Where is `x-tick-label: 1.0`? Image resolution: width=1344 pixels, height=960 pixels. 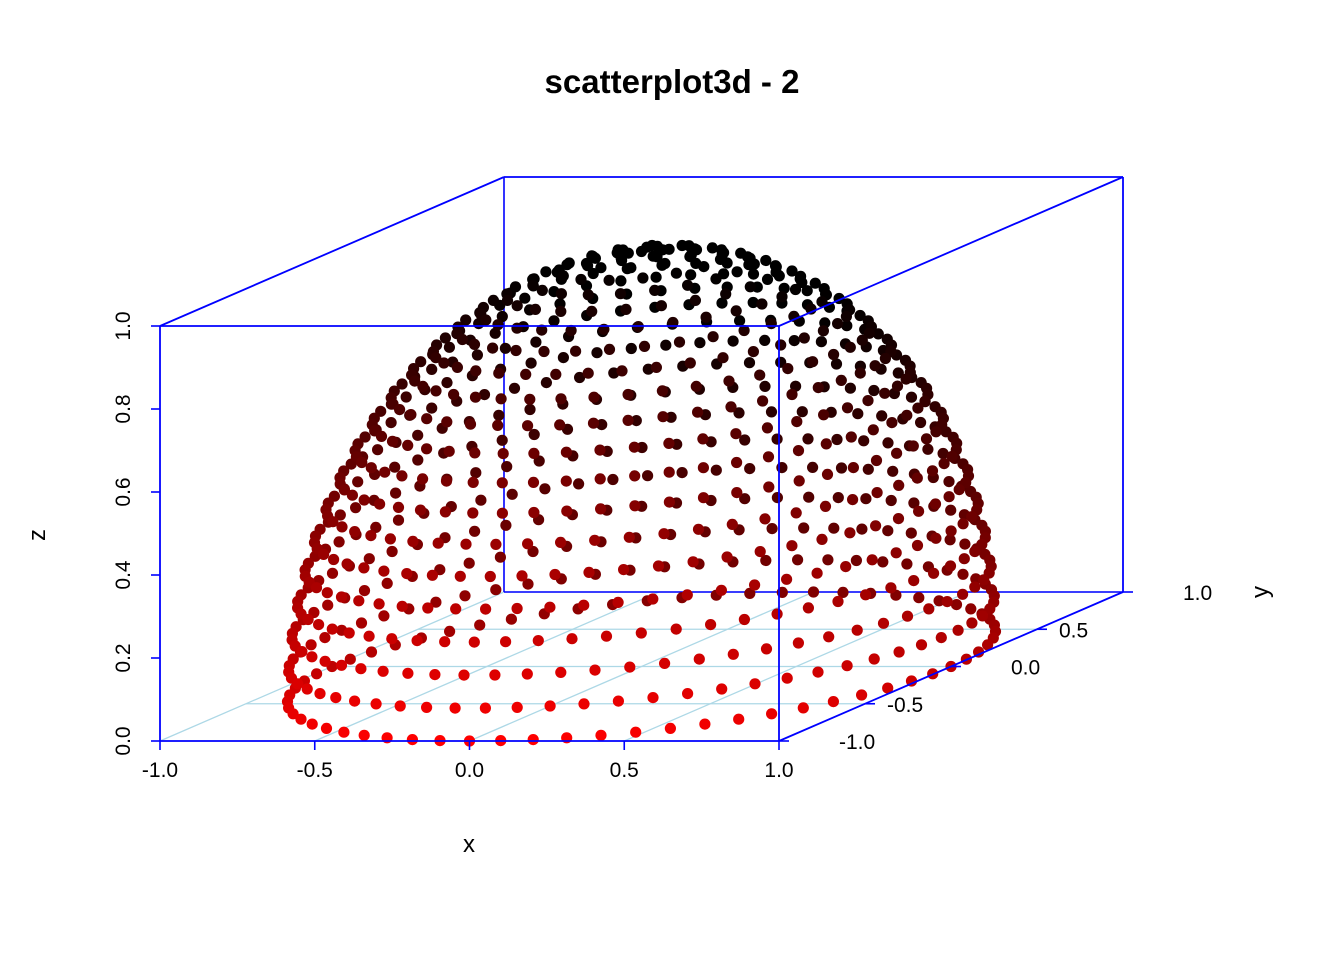
x-tick-label: 1.0 is located at coordinates (778, 770).